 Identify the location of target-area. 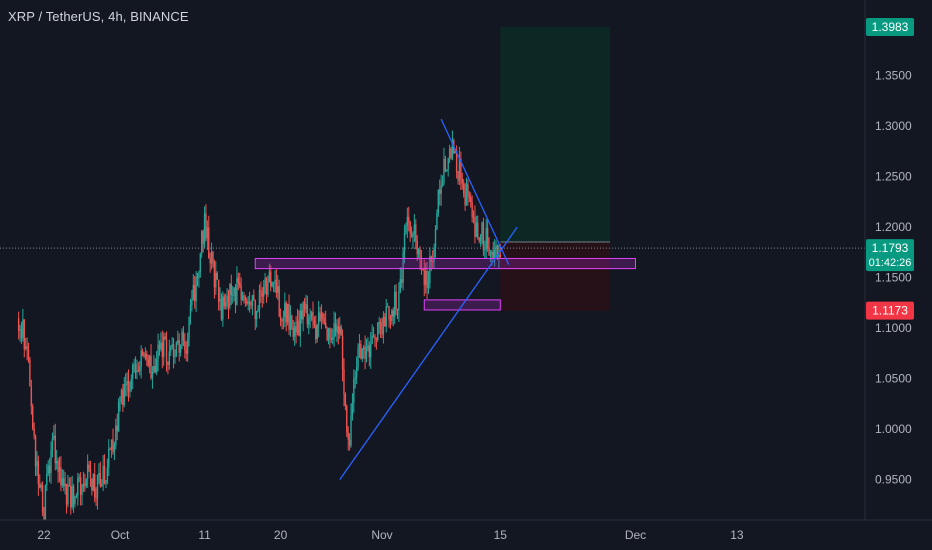
(555, 134).